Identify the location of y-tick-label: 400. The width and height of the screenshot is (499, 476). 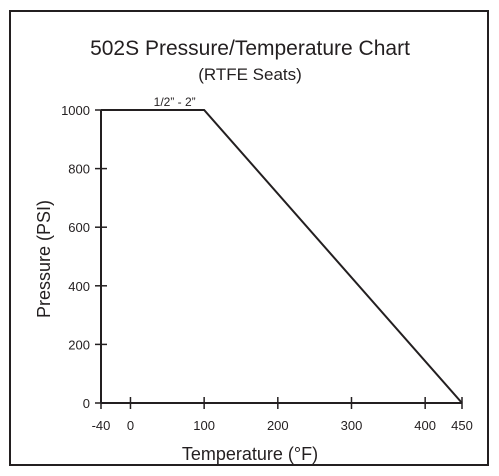
(79, 286).